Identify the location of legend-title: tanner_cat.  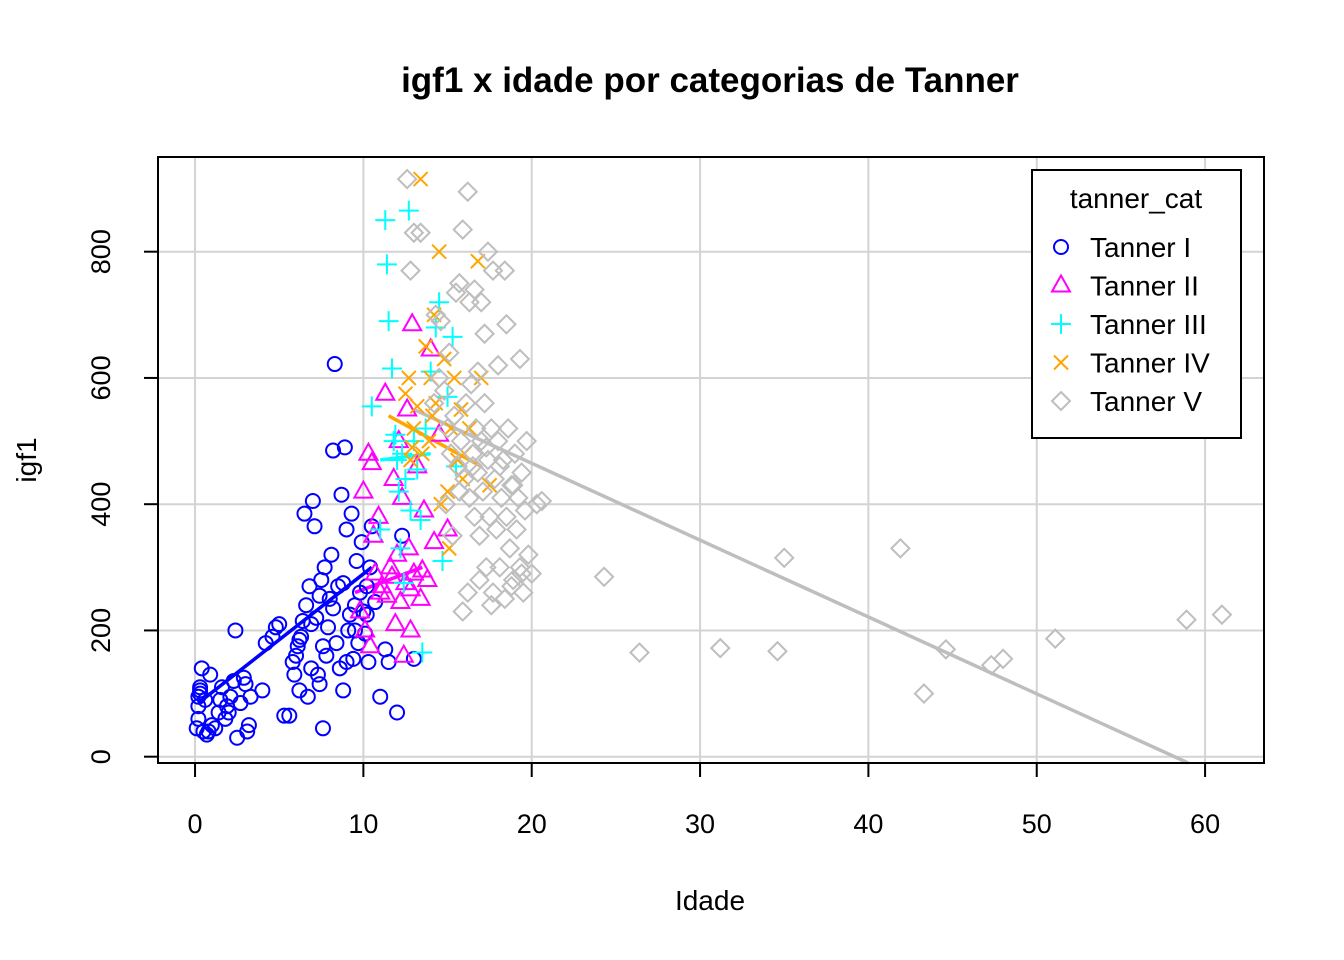
(1136, 198).